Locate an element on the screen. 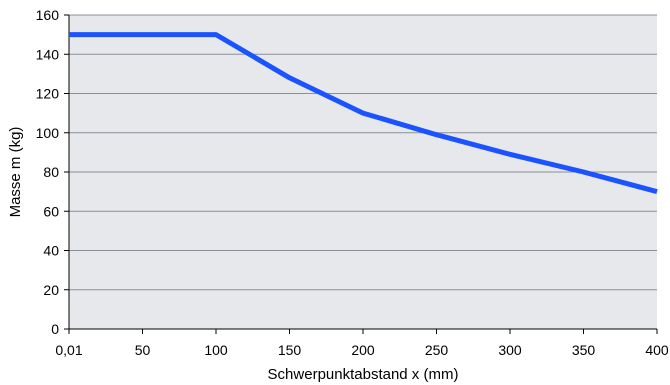 This screenshot has width=670, height=385. x-axis-label: Schwerpunktabstand x (mm) is located at coordinates (363, 374).